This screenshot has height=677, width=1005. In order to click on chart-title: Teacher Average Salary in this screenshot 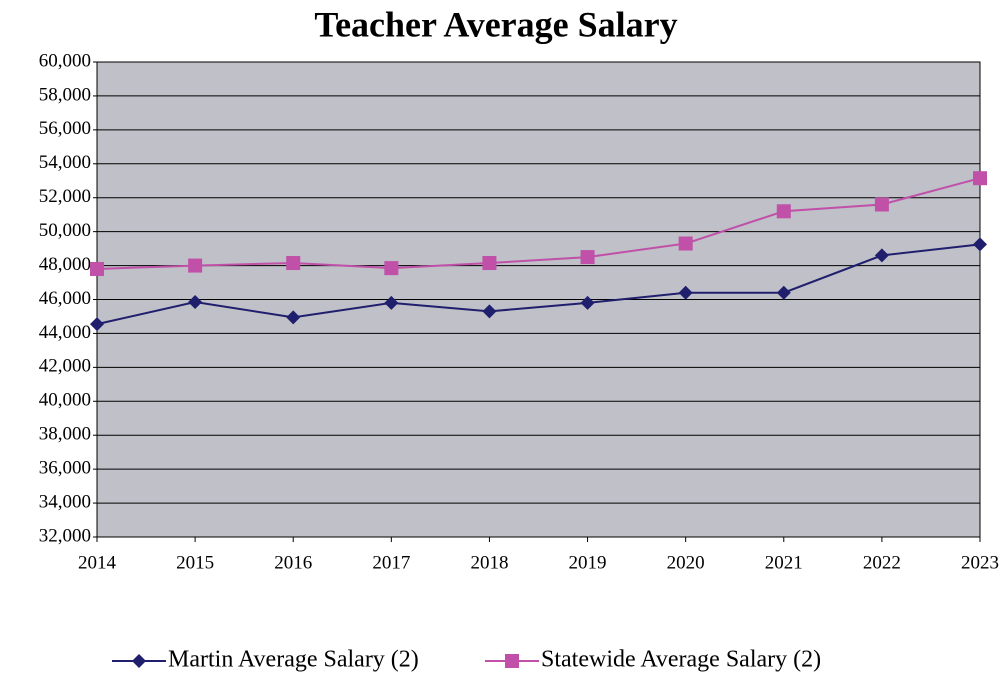, I will do `click(495, 24)`.